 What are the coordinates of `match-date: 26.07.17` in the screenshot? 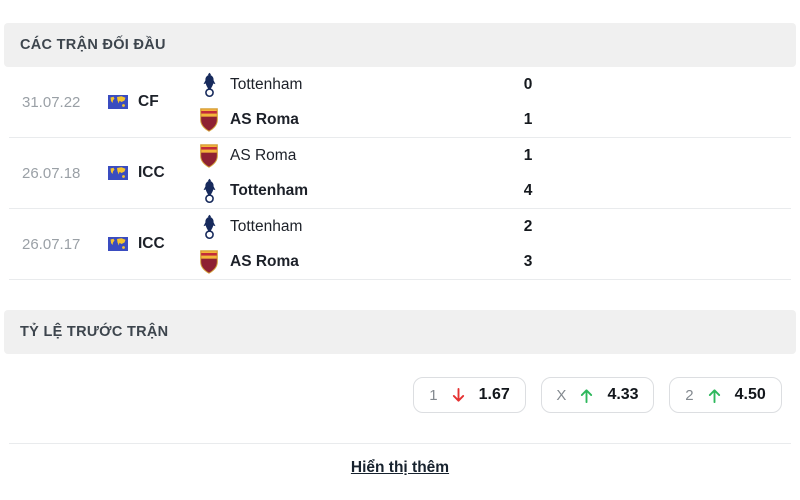 It's located at (51, 244).